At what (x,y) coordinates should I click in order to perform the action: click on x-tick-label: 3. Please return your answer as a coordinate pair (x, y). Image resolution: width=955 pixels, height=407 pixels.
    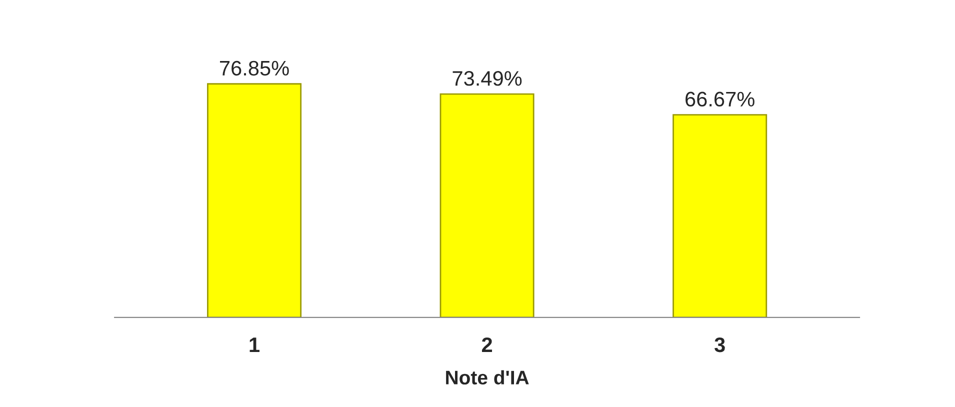
    Looking at the image, I should click on (719, 344).